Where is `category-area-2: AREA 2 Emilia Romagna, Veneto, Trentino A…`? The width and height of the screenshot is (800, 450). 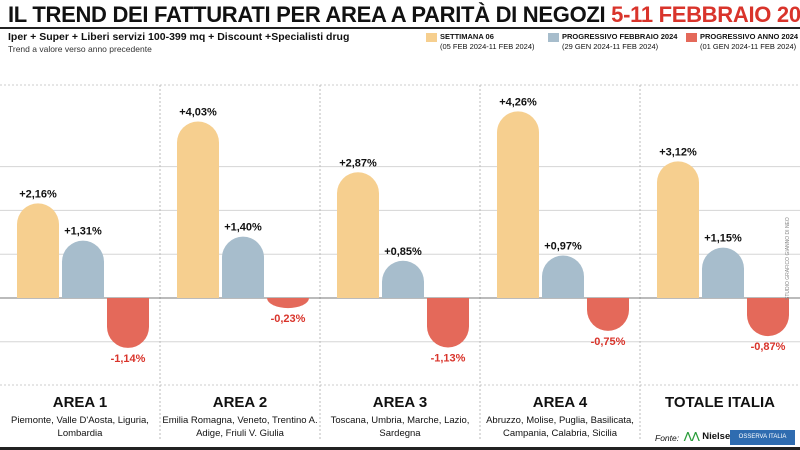 category-area-2: AREA 2 Emilia Romagna, Veneto, Trentino A… is located at coordinates (240, 412).